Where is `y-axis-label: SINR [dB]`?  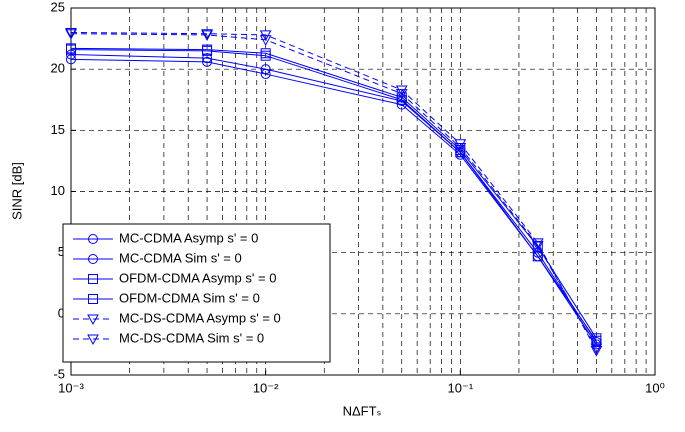
y-axis-label: SINR [dB] is located at coordinates (16, 191).